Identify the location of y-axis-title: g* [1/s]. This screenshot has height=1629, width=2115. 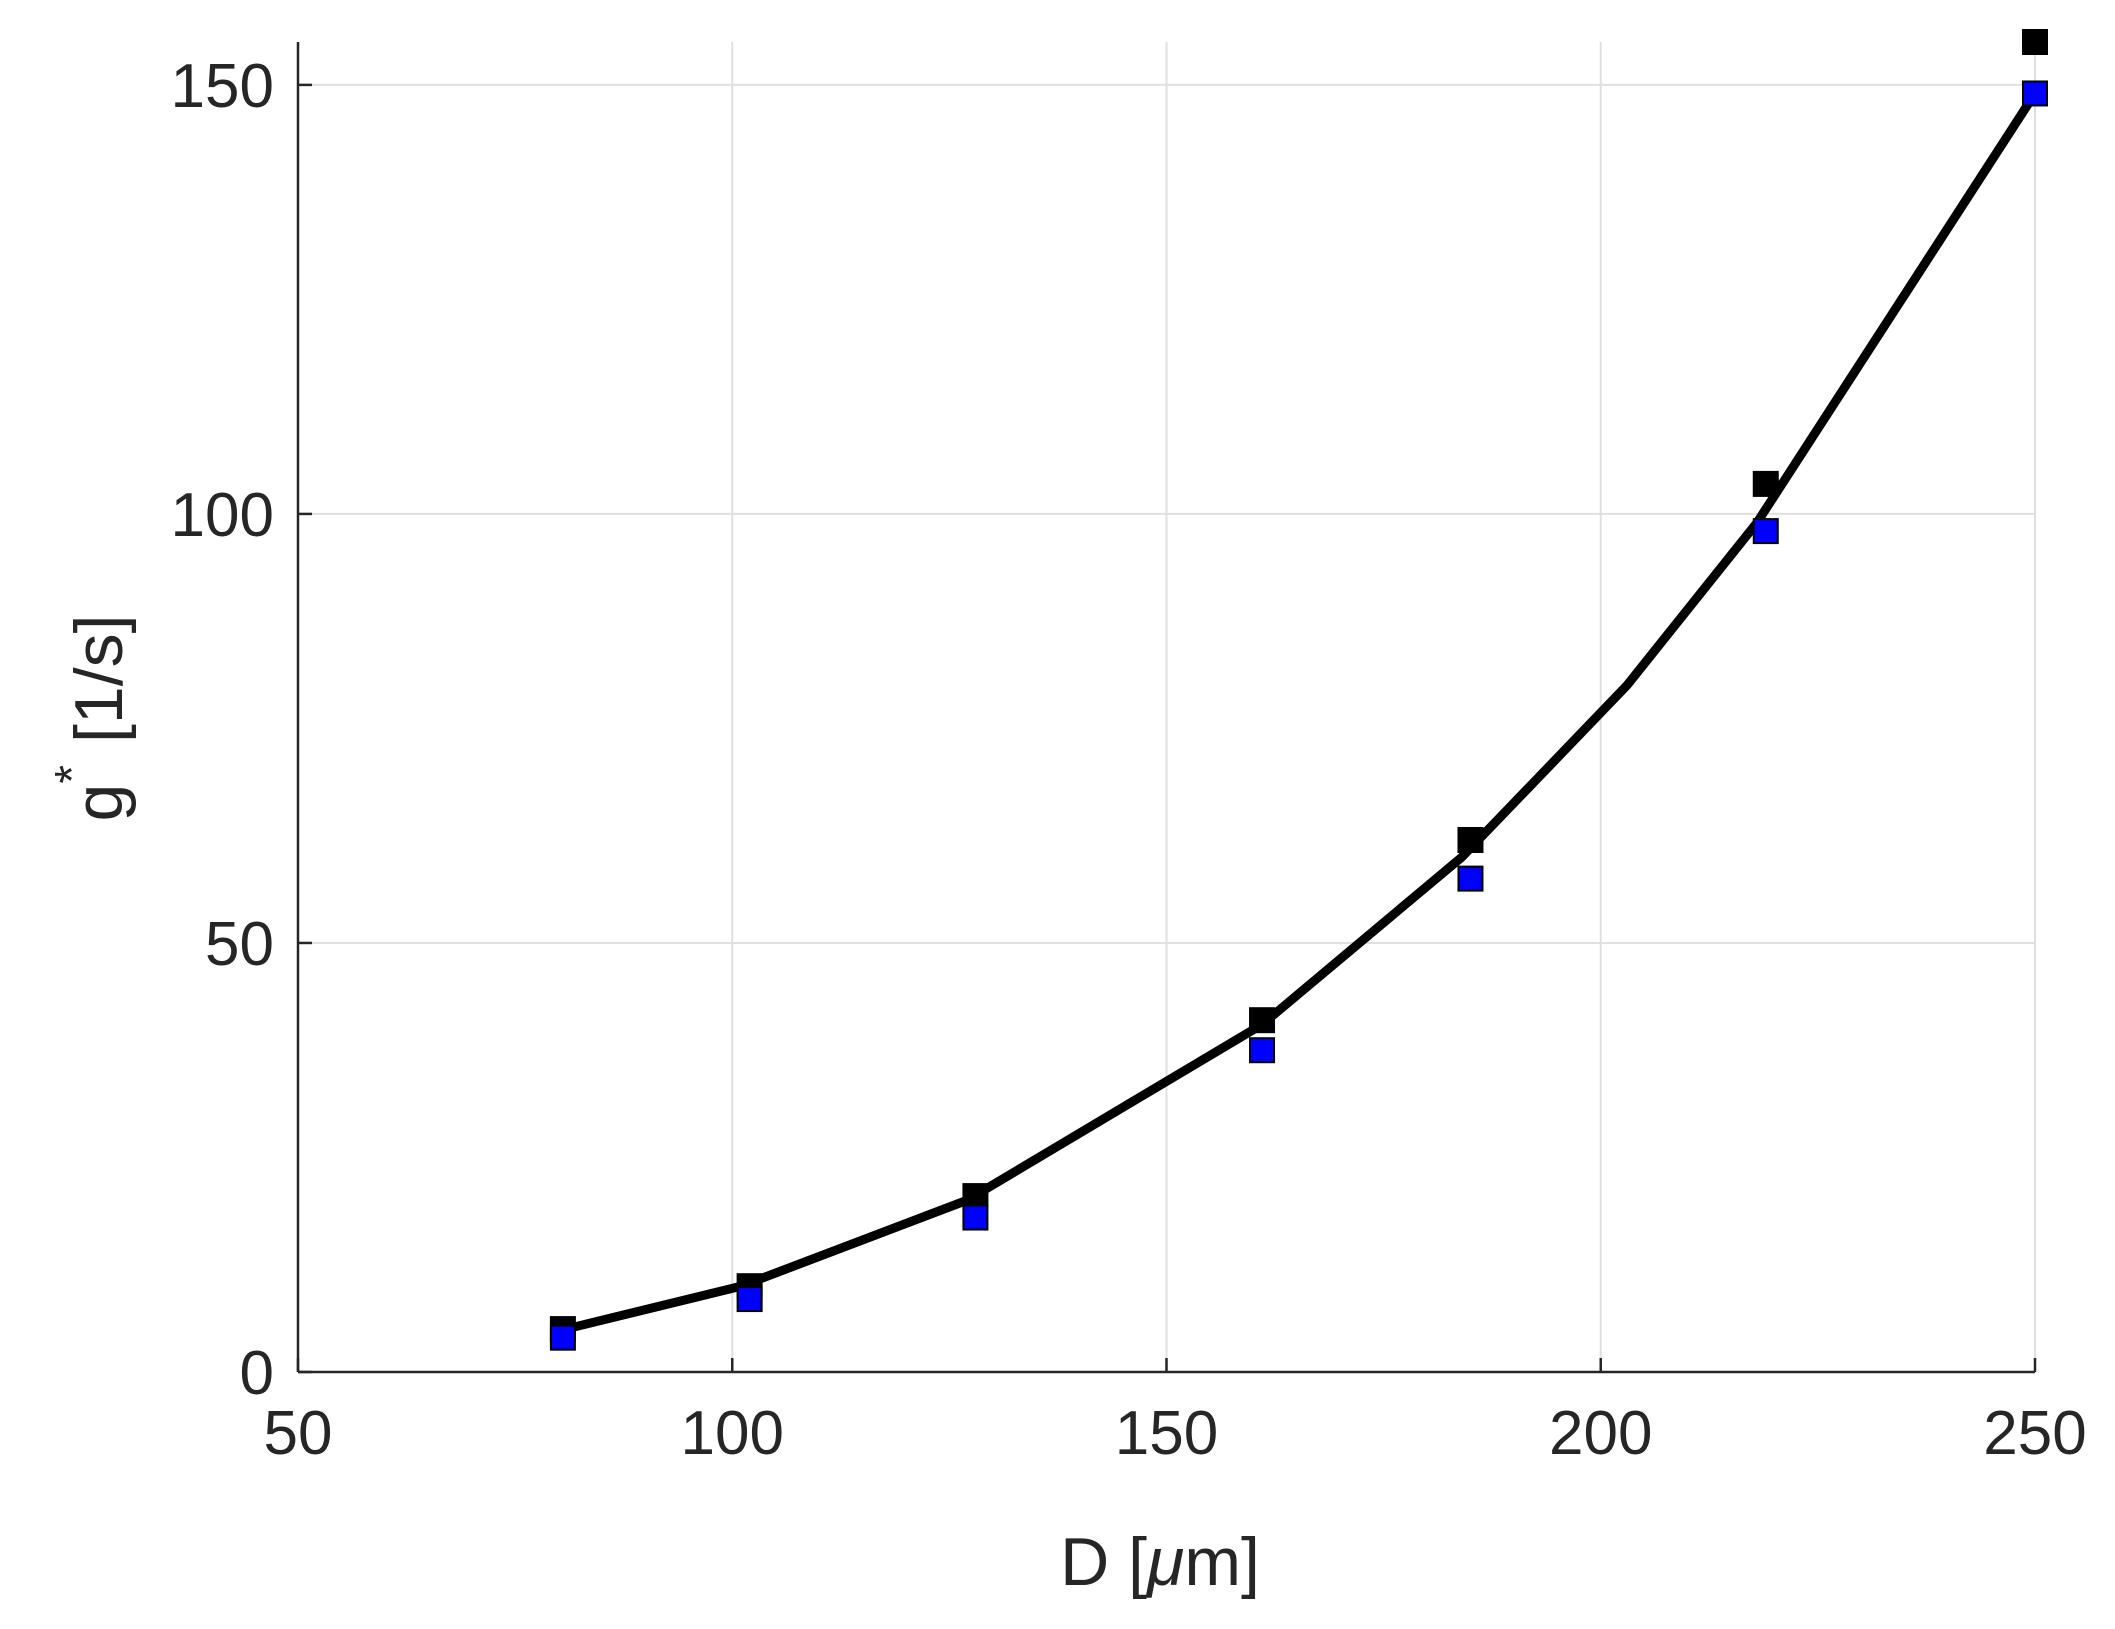
(91, 717).